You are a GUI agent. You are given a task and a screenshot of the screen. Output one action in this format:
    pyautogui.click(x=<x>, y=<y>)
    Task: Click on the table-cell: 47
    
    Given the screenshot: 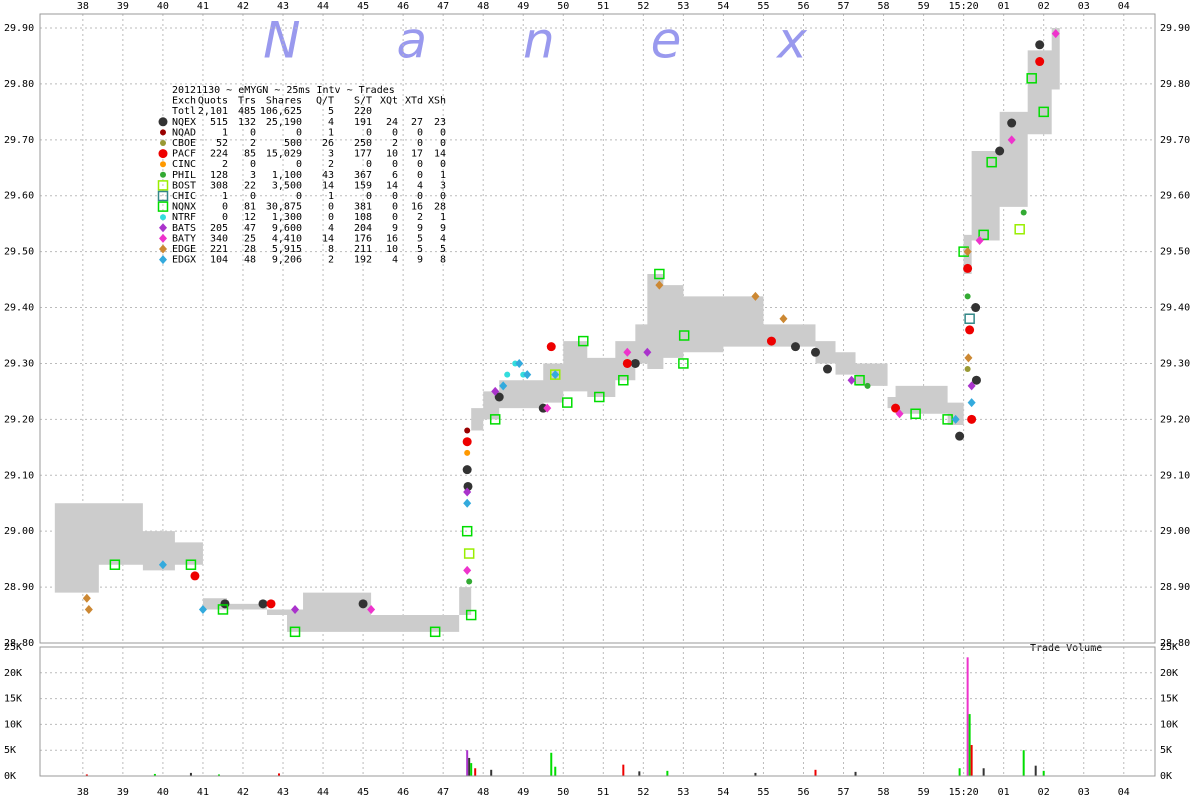 What is the action you would take?
    pyautogui.click(x=250, y=228)
    